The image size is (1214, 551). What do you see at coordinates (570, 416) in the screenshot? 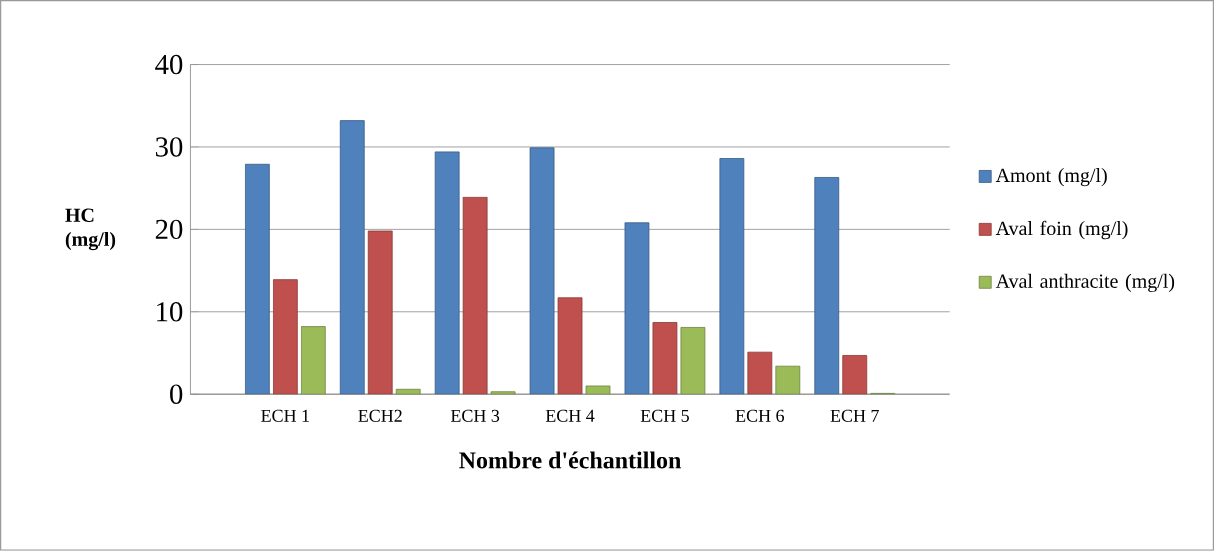
I see `x-tick-label: ECH 4` at bounding box center [570, 416].